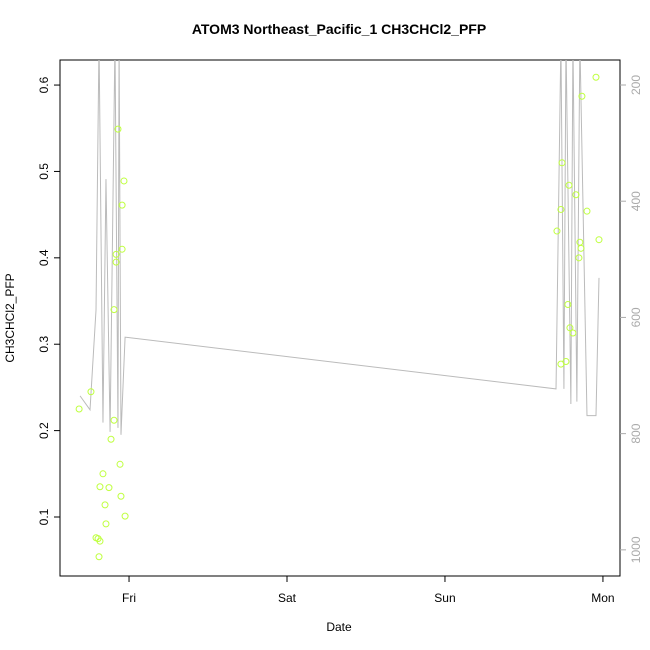  I want to click on x-tick-label: Sat, so click(287, 598).